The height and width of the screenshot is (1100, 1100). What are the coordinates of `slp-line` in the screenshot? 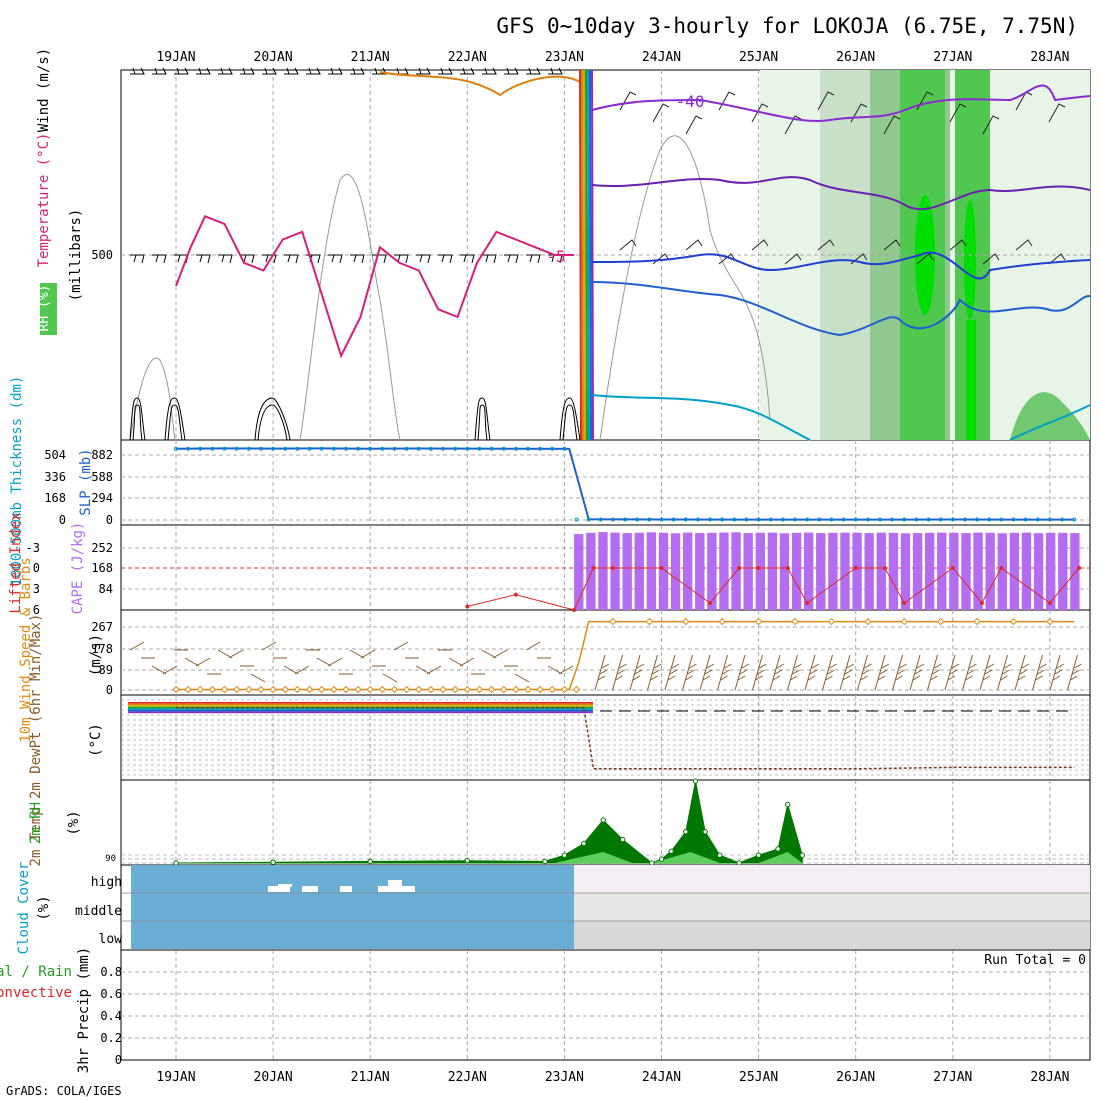 It's located at (625, 484).